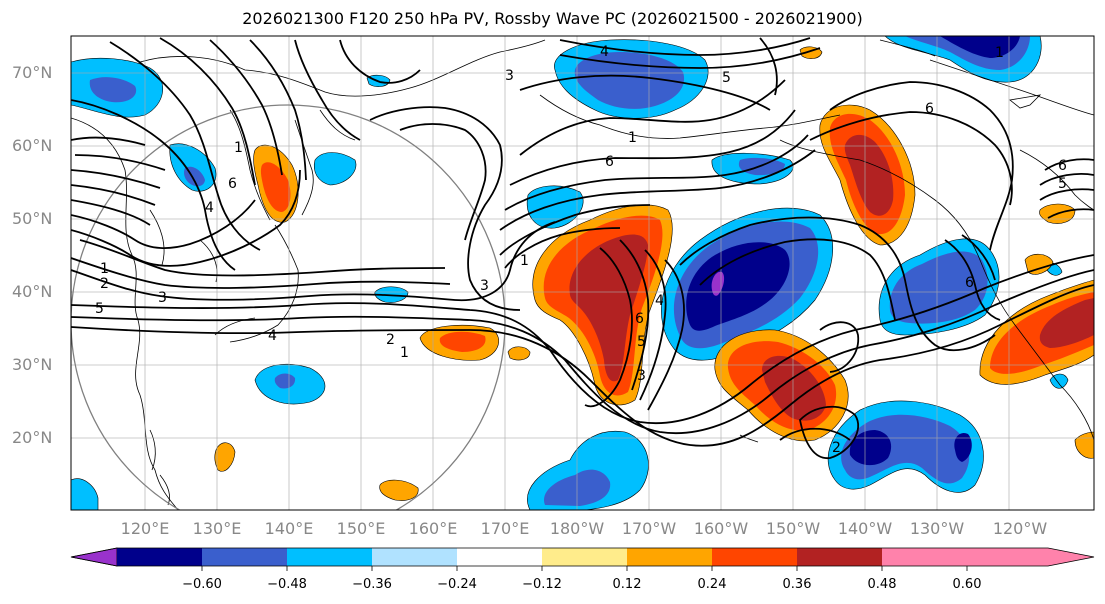 The height and width of the screenshot is (604, 1105). I want to click on lon-label: 130°W, so click(937, 528).